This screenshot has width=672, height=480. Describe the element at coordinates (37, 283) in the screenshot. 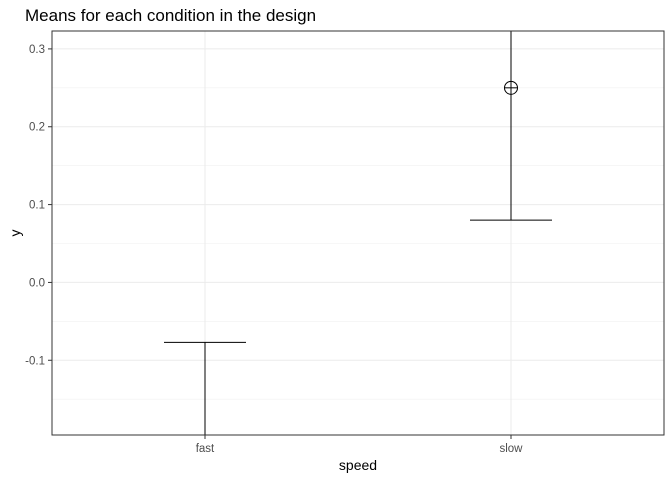

I see `y-tick-label: 0.0` at that location.